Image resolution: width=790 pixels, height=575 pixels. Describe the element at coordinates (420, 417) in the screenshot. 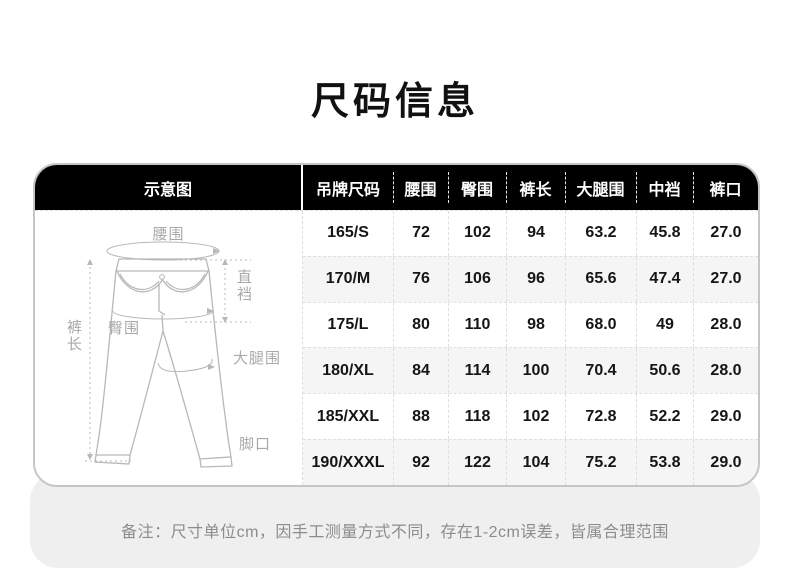

I see `cell-waist: 88` at that location.